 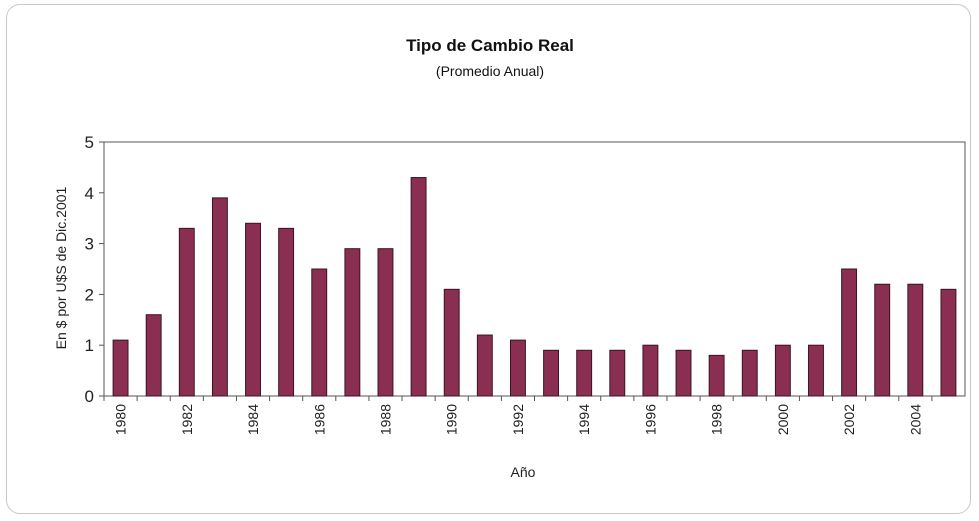 I want to click on x-tick-label: 1994, so click(x=584, y=419).